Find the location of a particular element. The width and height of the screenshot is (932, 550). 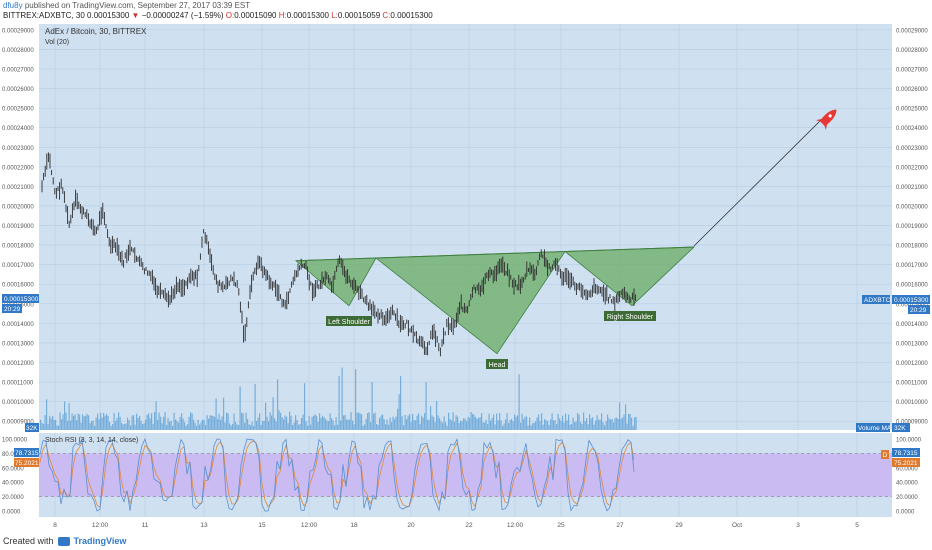

y-tick-label-left: 0.00025000 is located at coordinates (18, 110).